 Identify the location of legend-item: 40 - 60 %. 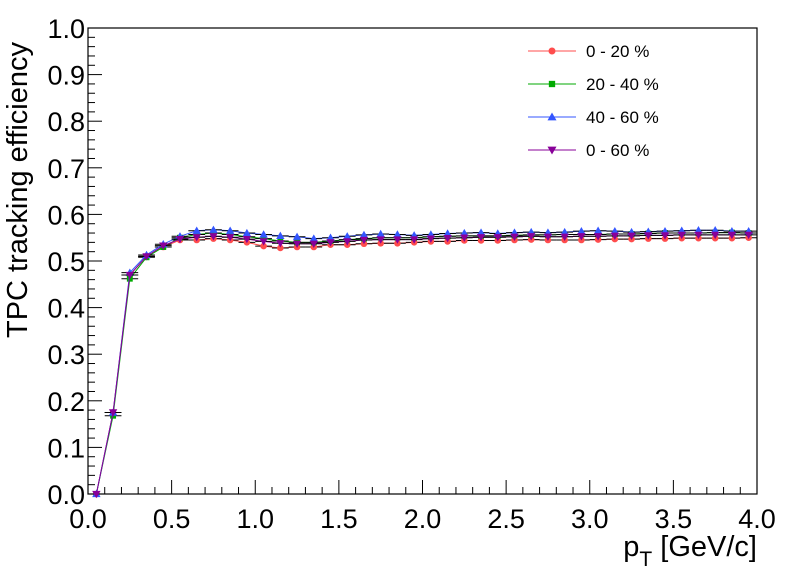
(593, 117).